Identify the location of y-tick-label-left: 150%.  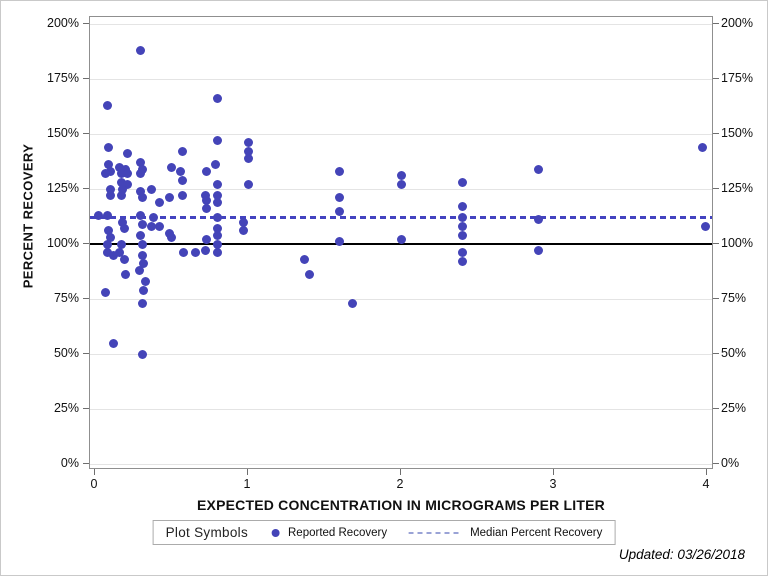
(63, 133).